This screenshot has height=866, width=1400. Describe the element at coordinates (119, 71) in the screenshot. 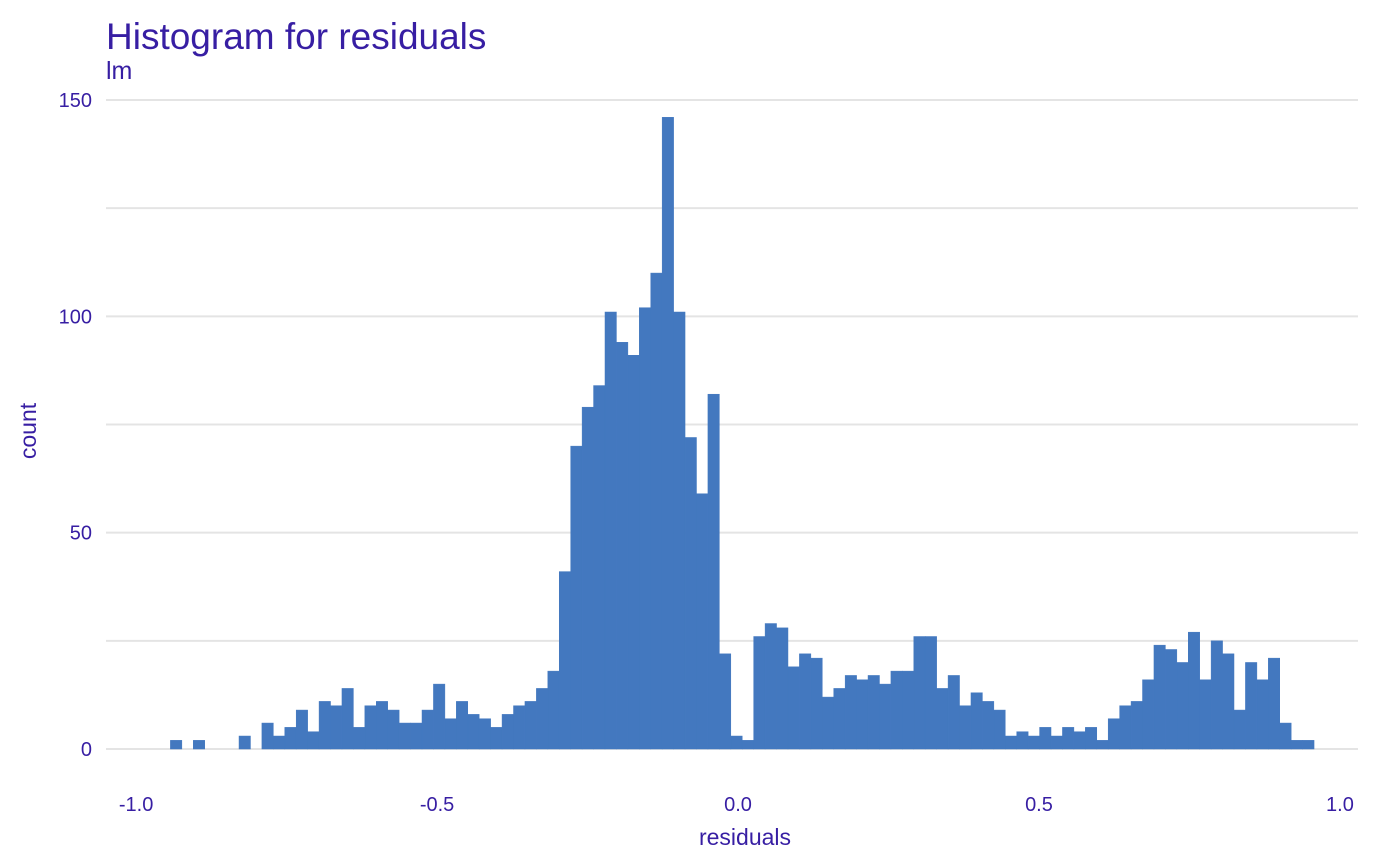

I see `chart-subtitle: lm` at that location.